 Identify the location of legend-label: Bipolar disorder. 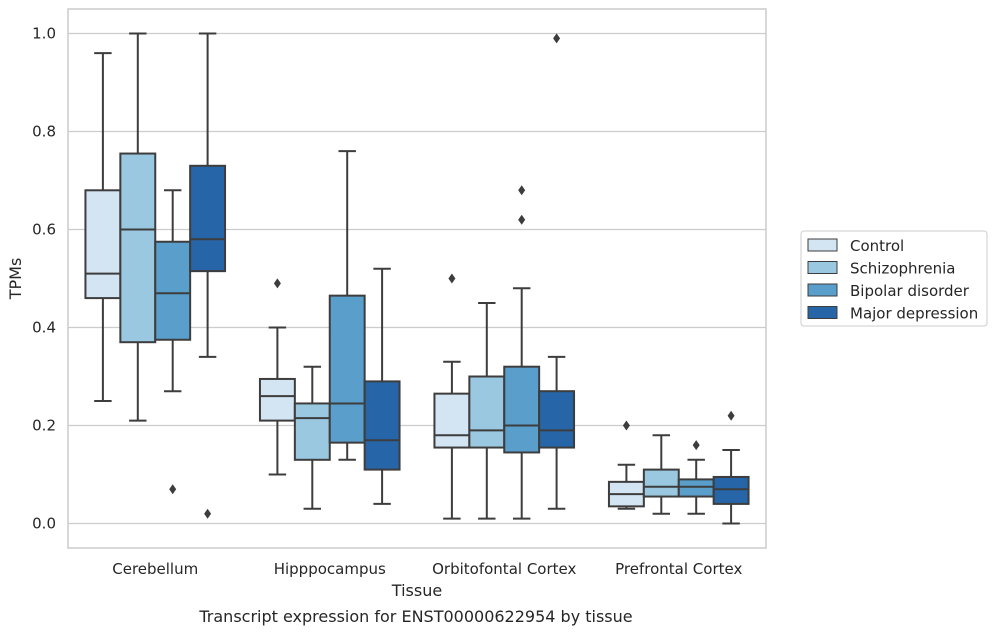
(910, 291).